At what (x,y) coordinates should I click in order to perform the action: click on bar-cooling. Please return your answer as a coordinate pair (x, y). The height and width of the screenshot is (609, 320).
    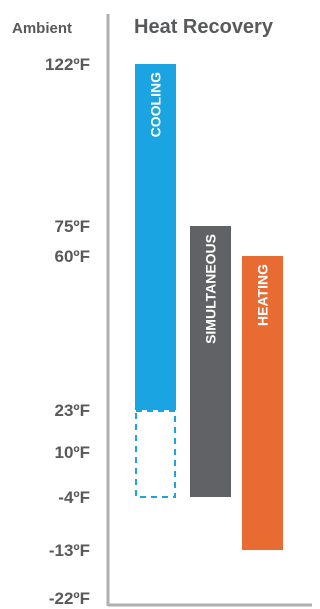
    Looking at the image, I should click on (155, 237).